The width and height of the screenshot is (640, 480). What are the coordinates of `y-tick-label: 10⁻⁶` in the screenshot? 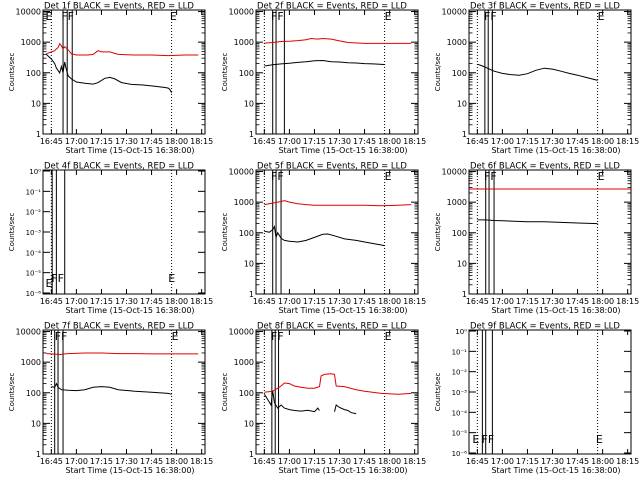 It's located at (460, 454).